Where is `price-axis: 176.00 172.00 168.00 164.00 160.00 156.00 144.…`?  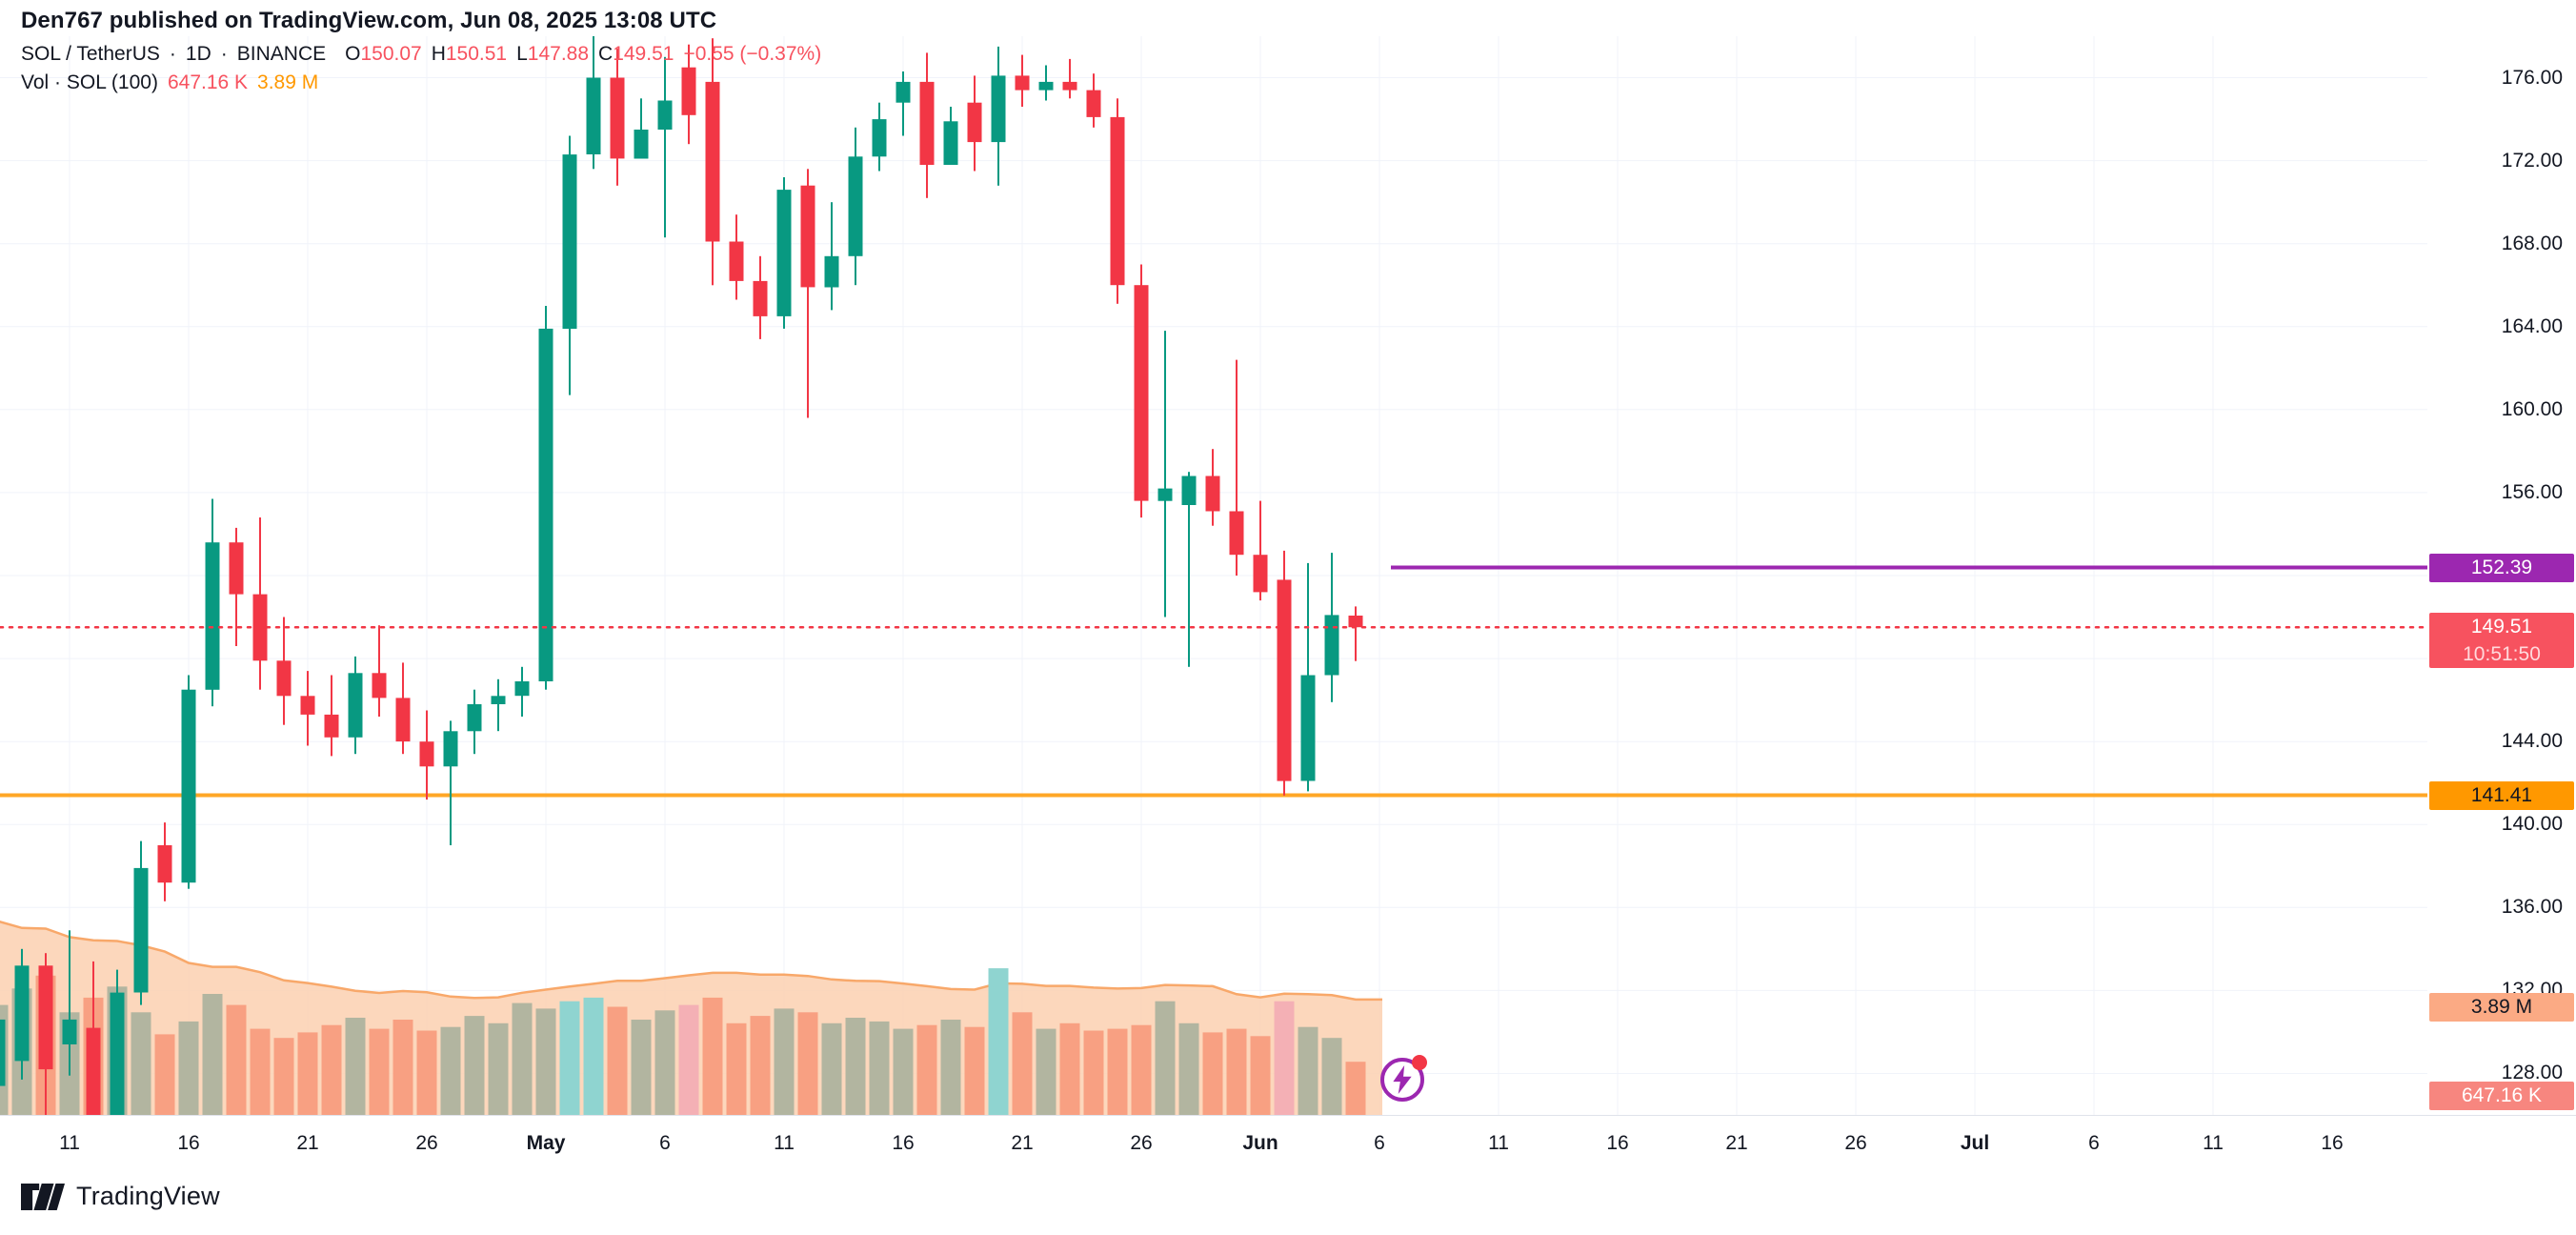 price-axis: 176.00 172.00 168.00 164.00 160.00 156.00 144.… is located at coordinates (2502, 575).